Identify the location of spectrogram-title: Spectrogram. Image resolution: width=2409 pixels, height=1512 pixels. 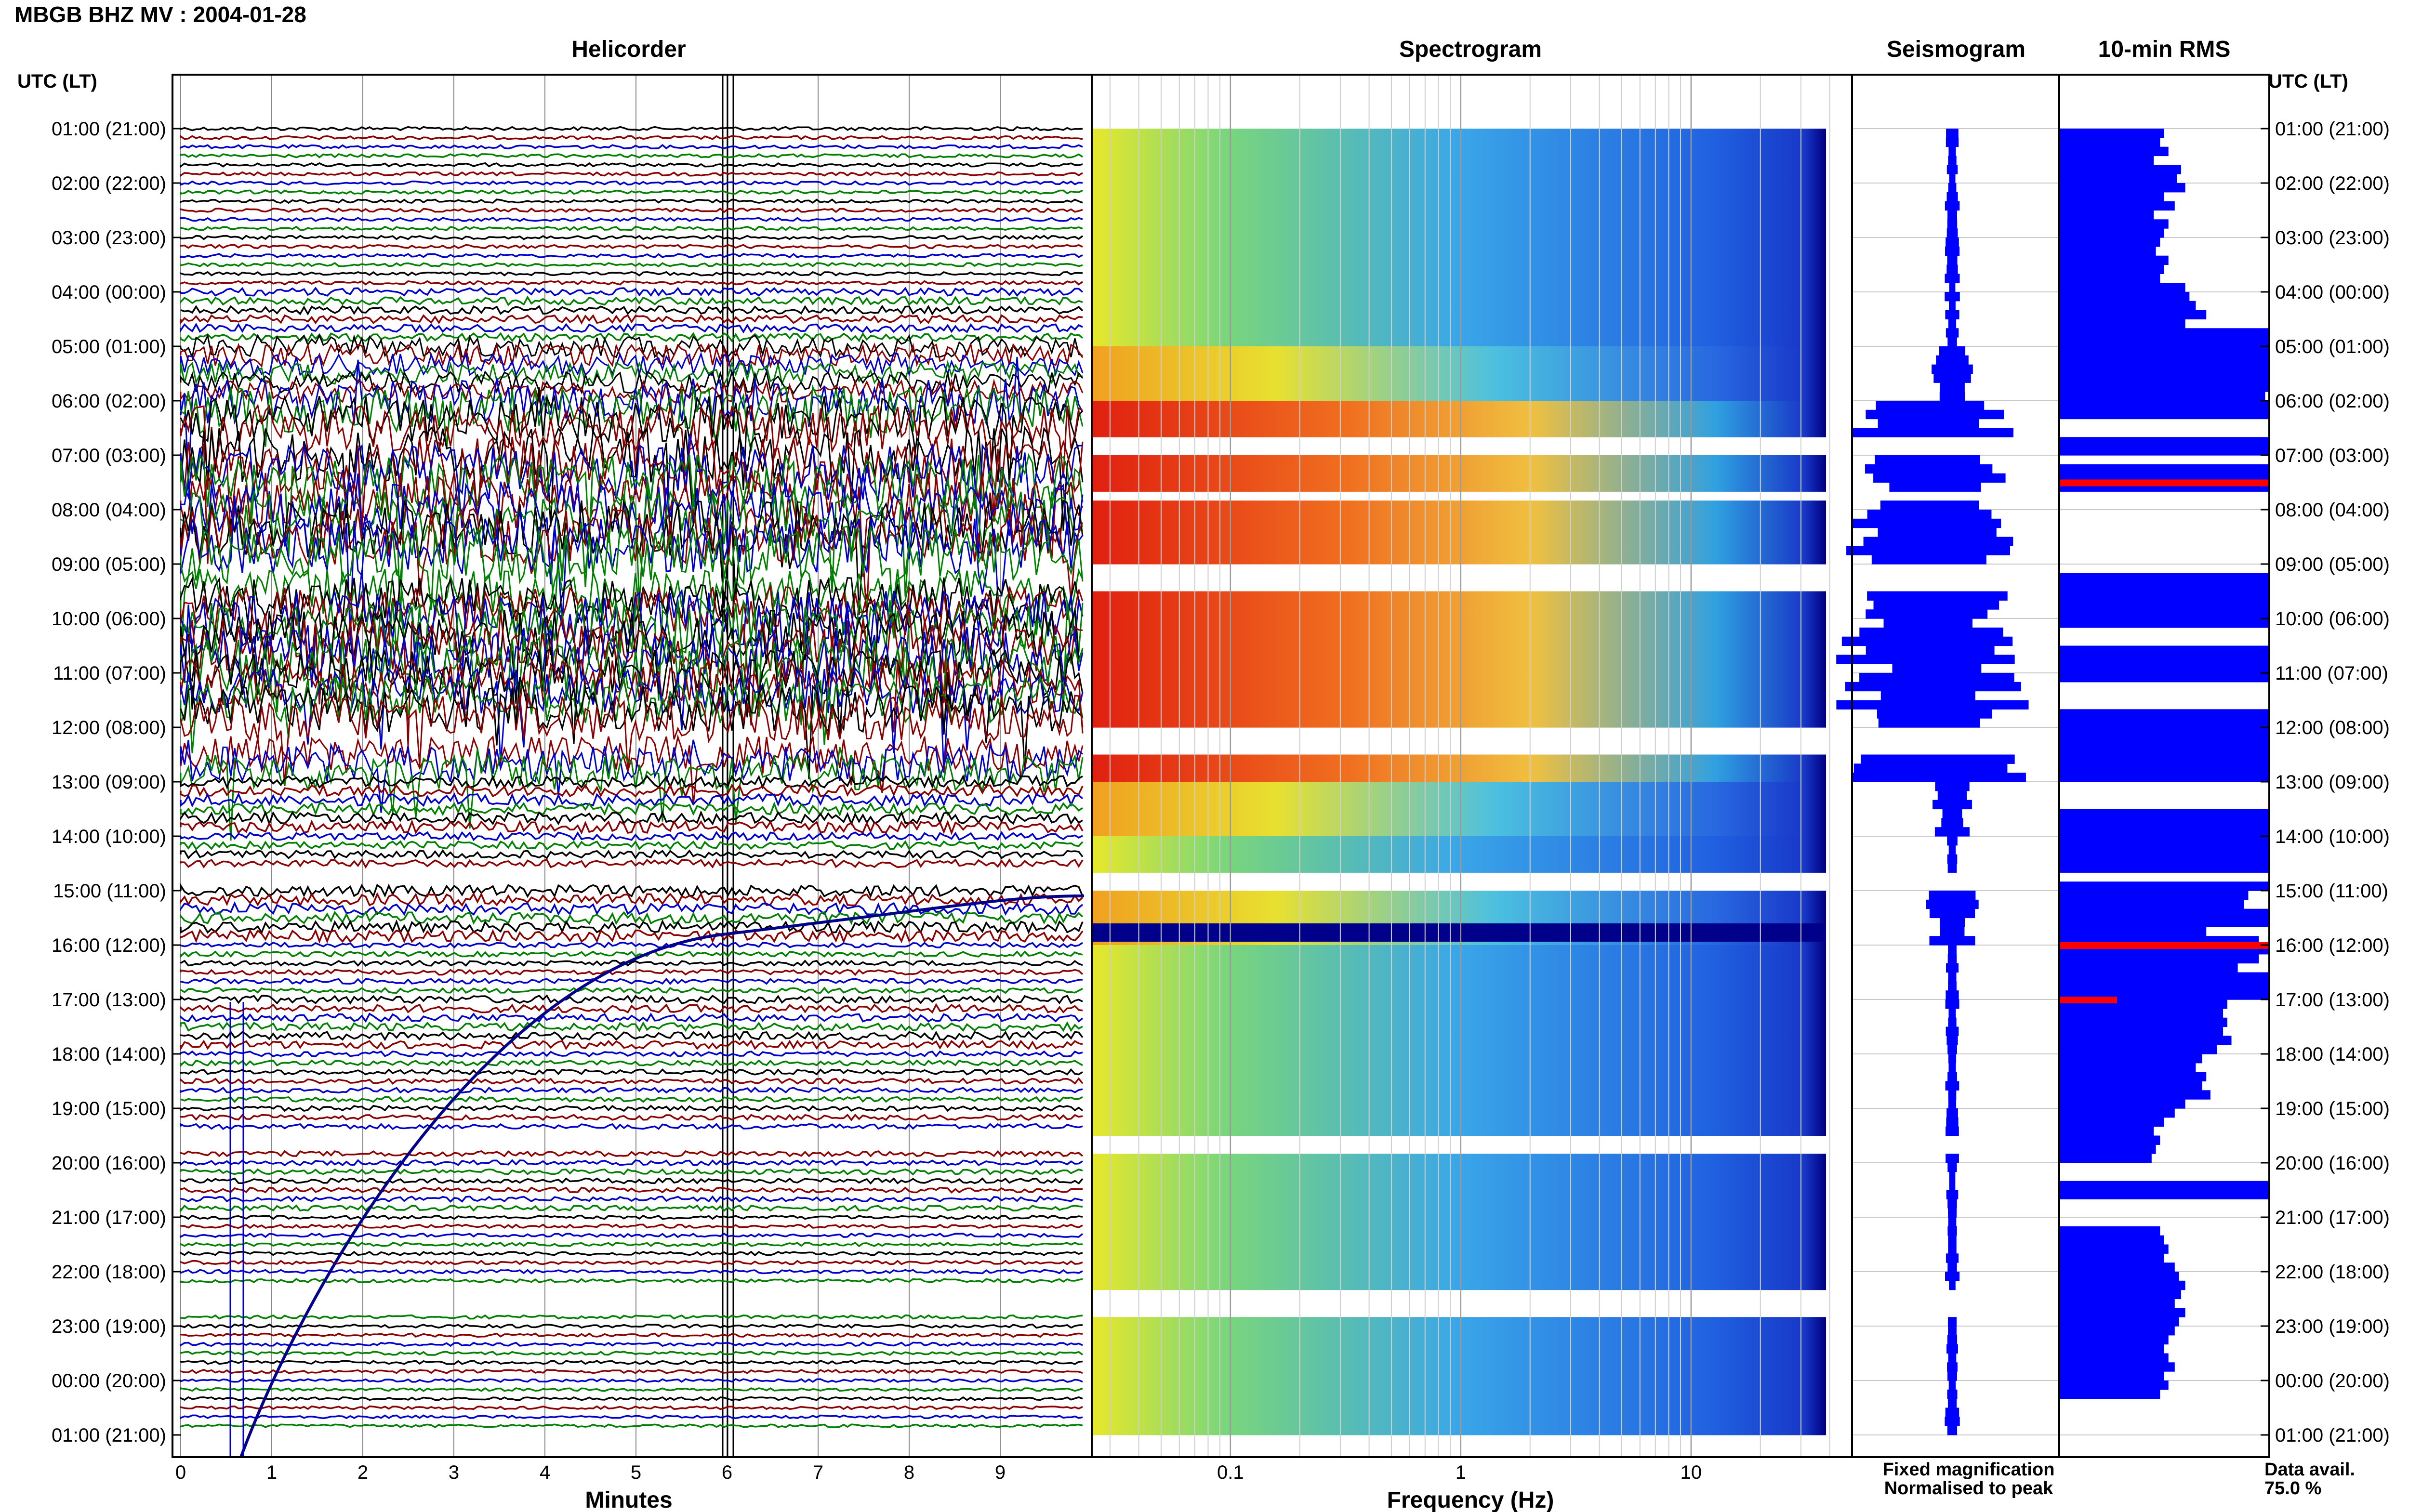
(1470, 49).